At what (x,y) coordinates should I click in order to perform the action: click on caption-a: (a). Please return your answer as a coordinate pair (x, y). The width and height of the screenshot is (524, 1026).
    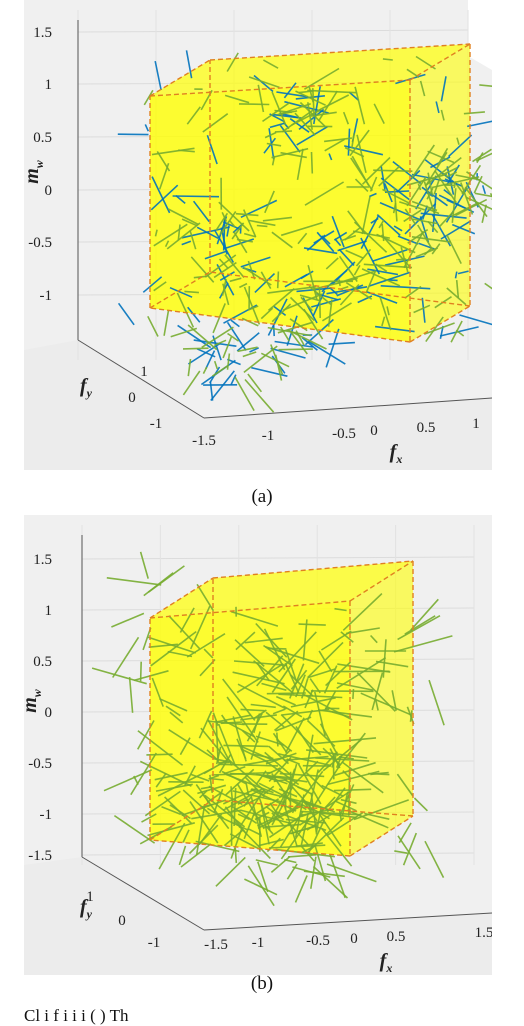
    Looking at the image, I should click on (262, 497).